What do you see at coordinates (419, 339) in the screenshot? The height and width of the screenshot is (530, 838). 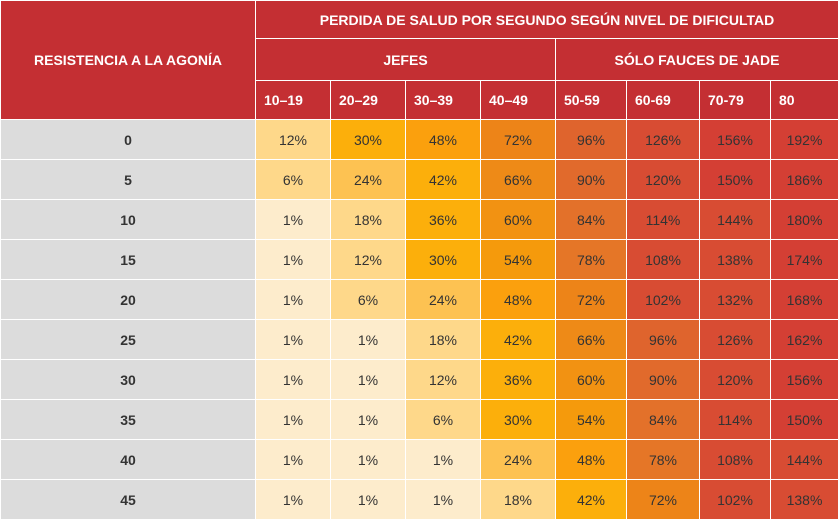 I see `table-row: 25 1% 1% 18% 42% 66% 96% 126% 162%` at bounding box center [419, 339].